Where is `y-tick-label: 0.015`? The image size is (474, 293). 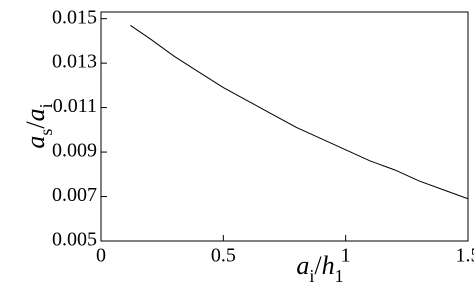 y-tick-label: 0.015 is located at coordinates (74, 17).